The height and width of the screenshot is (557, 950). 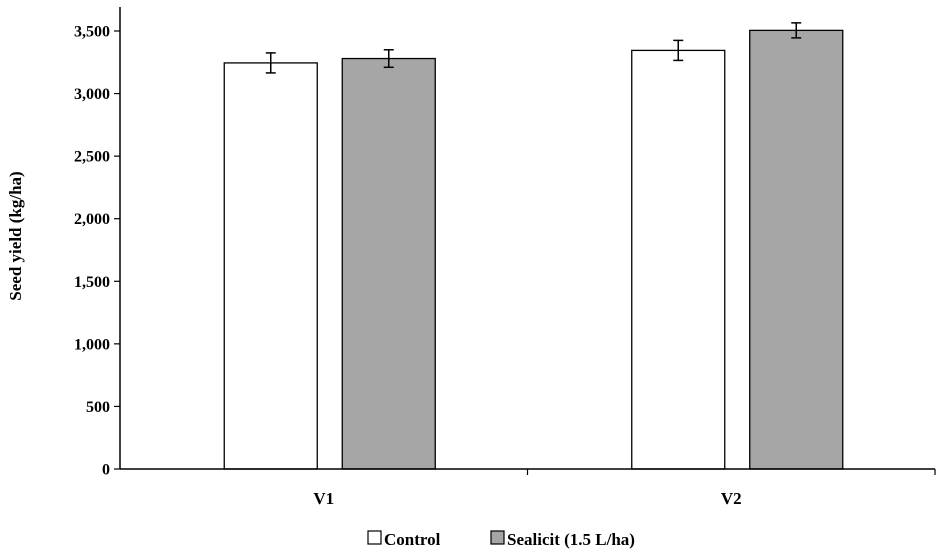 I want to click on y-tick-label: 0, so click(x=106, y=470).